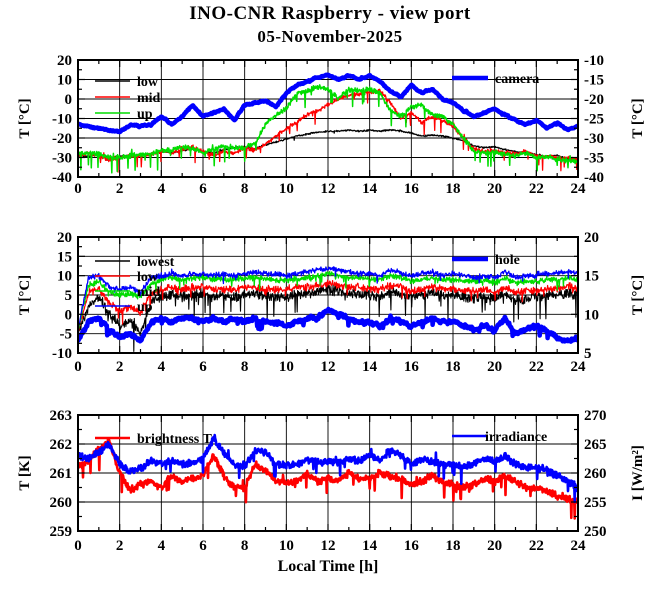 Image resolution: width=660 pixels, height=595 pixels. Describe the element at coordinates (330, 13) in the screenshot. I see `chart-title: INO-CNR Raspberry - view port` at that location.